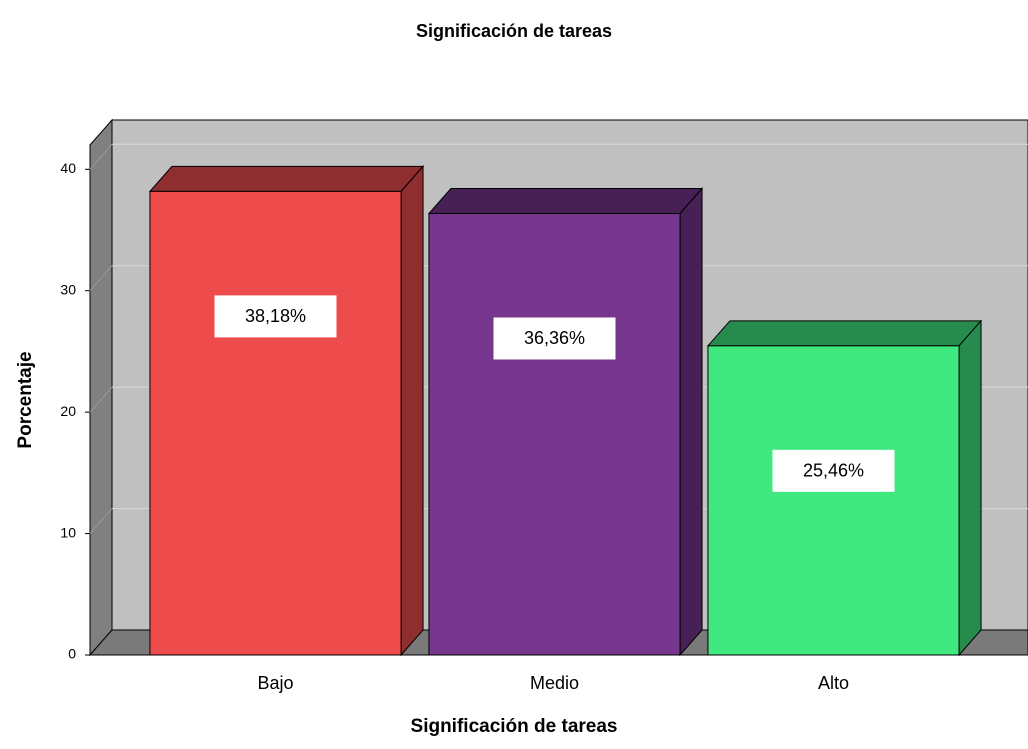 This screenshot has height=749, width=1028. I want to click on value-label: 25,46%, so click(833, 471).